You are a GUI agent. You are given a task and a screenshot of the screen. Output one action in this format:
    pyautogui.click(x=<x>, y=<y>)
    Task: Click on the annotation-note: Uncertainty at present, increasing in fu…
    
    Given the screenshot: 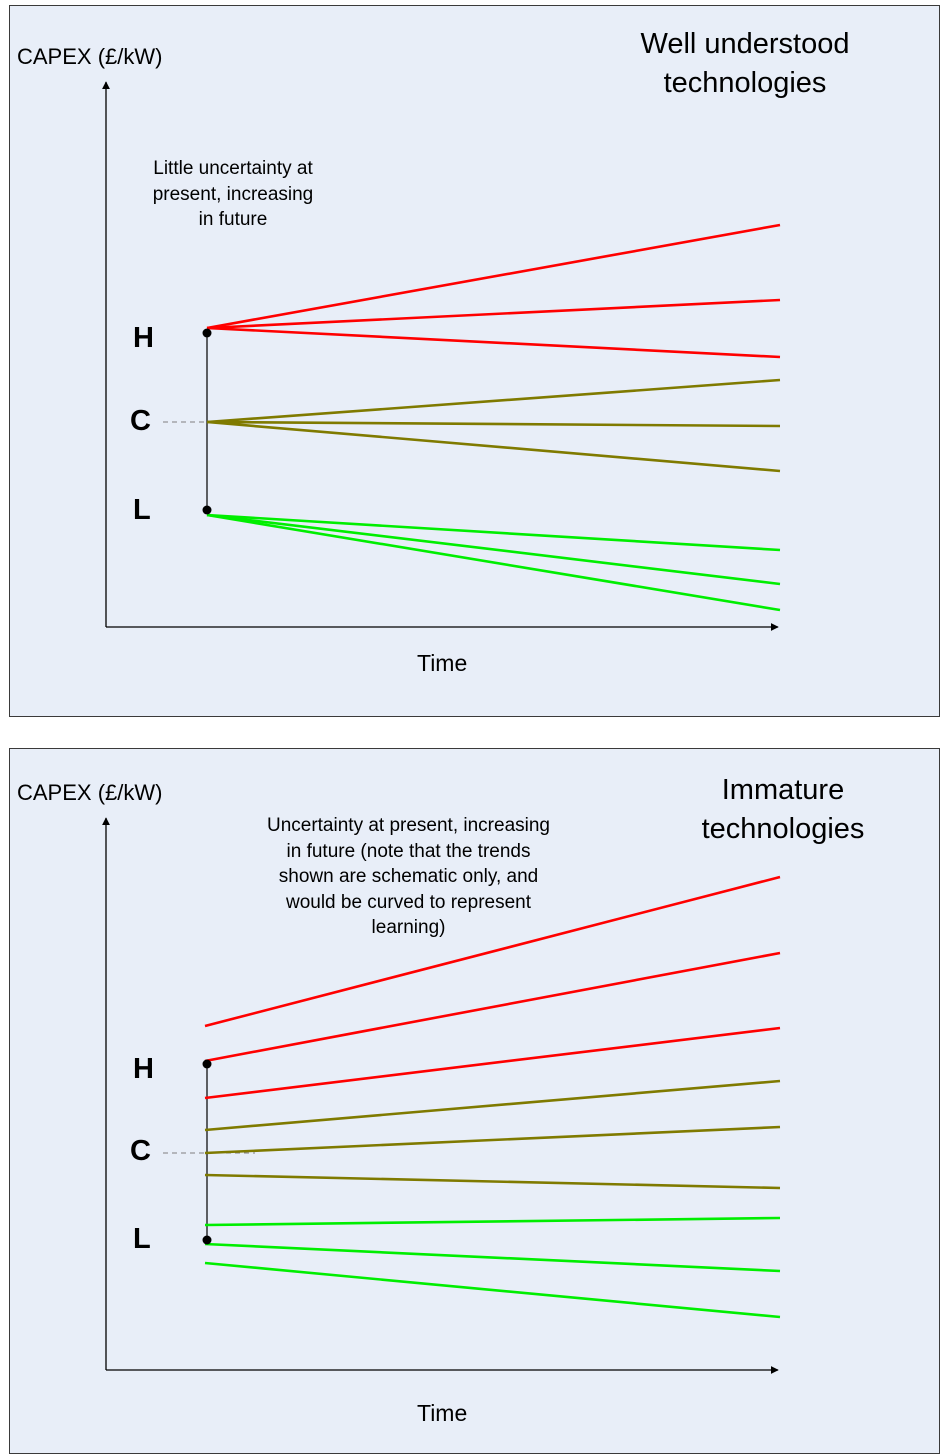 What is the action you would take?
    pyautogui.click(x=408, y=876)
    